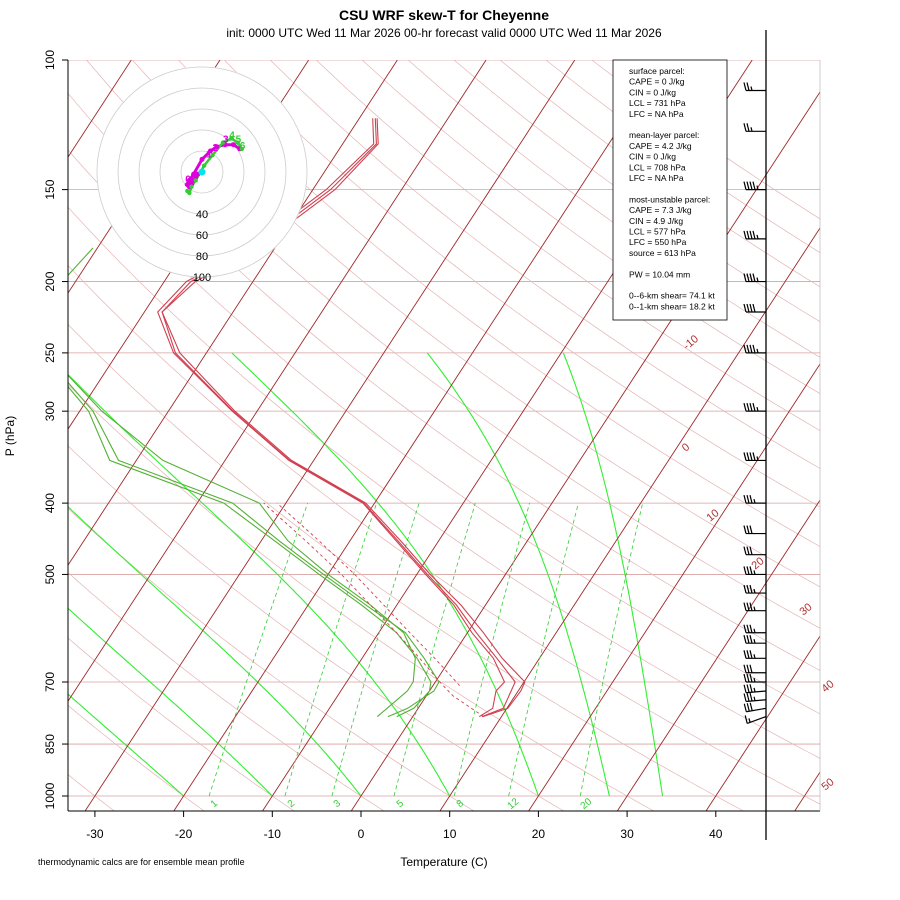 Image resolution: width=900 pixels, height=900 pixels. I want to click on x-tick-label: 40, so click(716, 834).